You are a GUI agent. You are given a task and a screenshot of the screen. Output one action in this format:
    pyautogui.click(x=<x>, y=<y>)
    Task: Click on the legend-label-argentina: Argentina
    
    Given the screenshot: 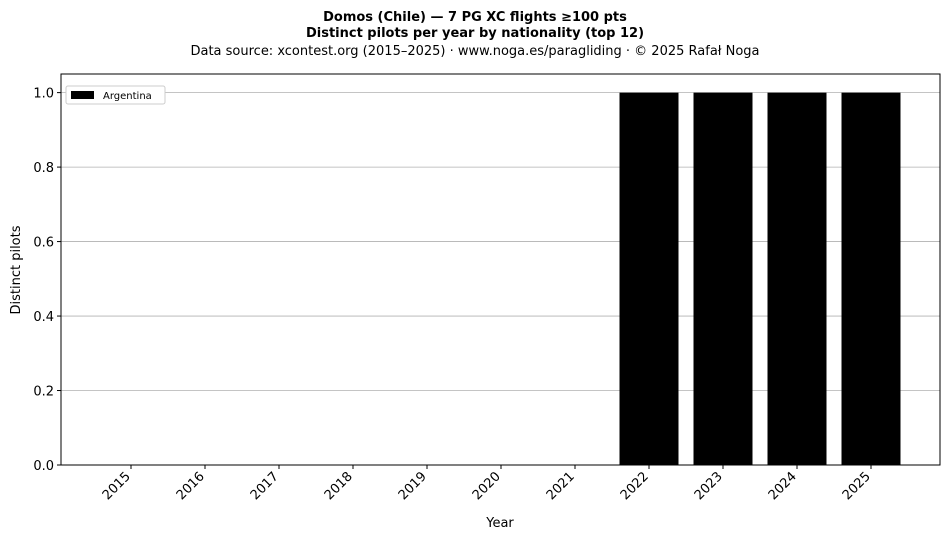 What is the action you would take?
    pyautogui.click(x=127, y=96)
    